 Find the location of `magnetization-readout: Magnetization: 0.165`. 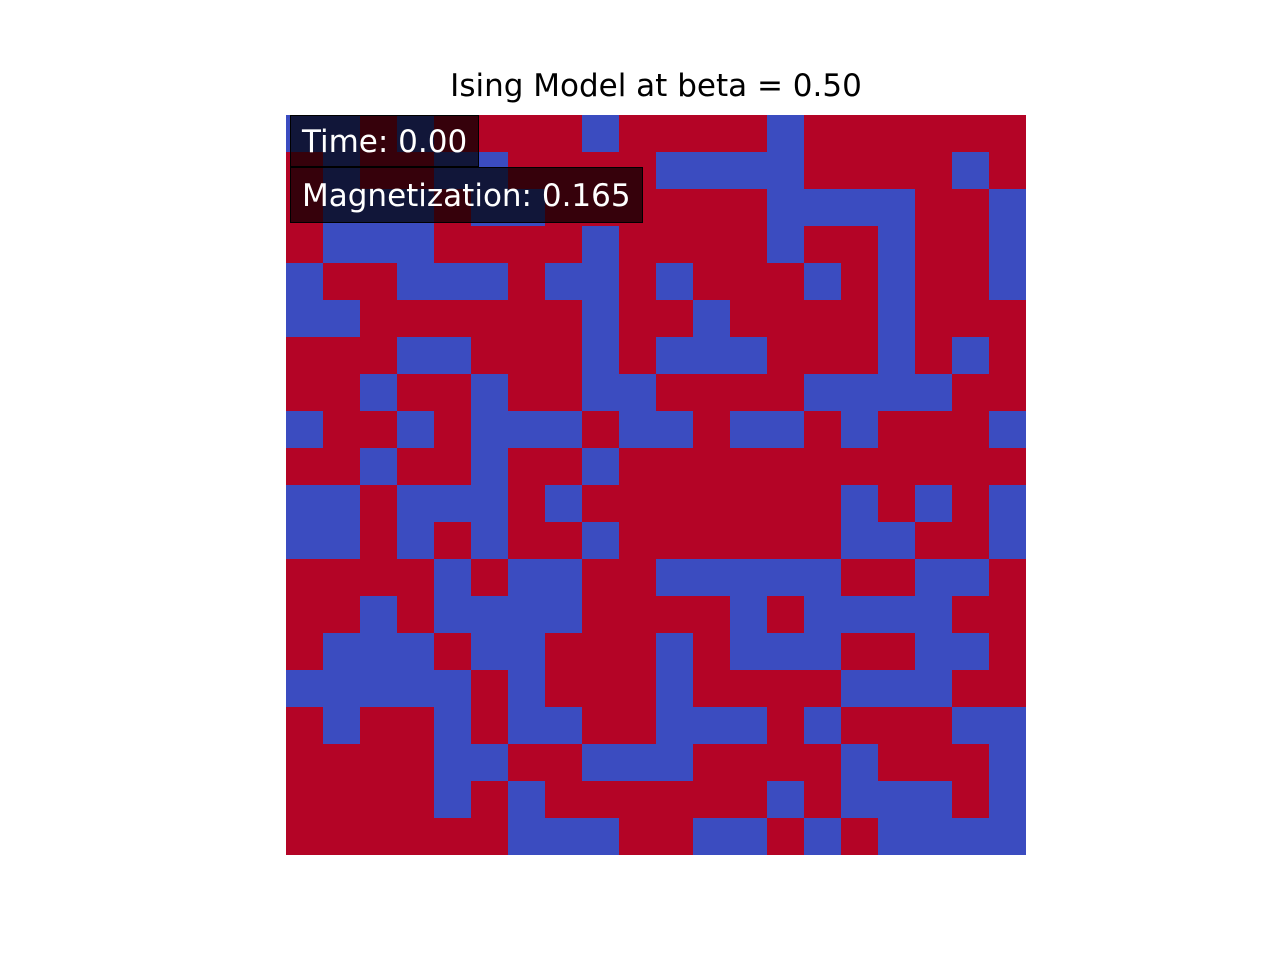

magnetization-readout: Magnetization: 0.165 is located at coordinates (466, 195).